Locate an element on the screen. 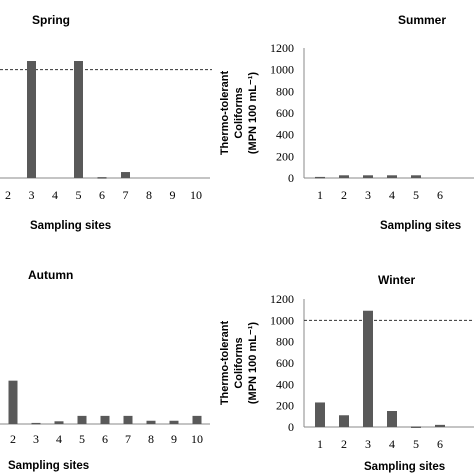 Image resolution: width=474 pixels, height=474 pixels. winter-y-axis-label: Thermo-tolerant Coliforms (MPN 100 mL⁻¹) is located at coordinates (239, 362).